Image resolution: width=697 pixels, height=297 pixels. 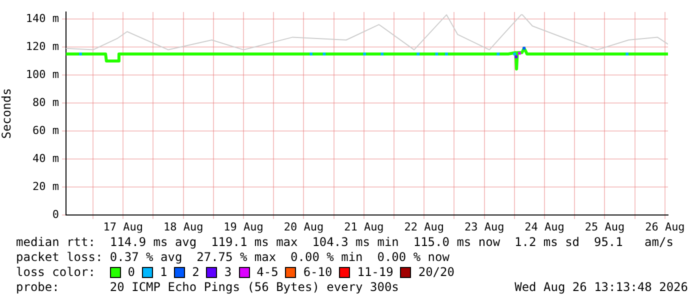 I want to click on x-tick-label: 18 Aug, so click(x=183, y=227).